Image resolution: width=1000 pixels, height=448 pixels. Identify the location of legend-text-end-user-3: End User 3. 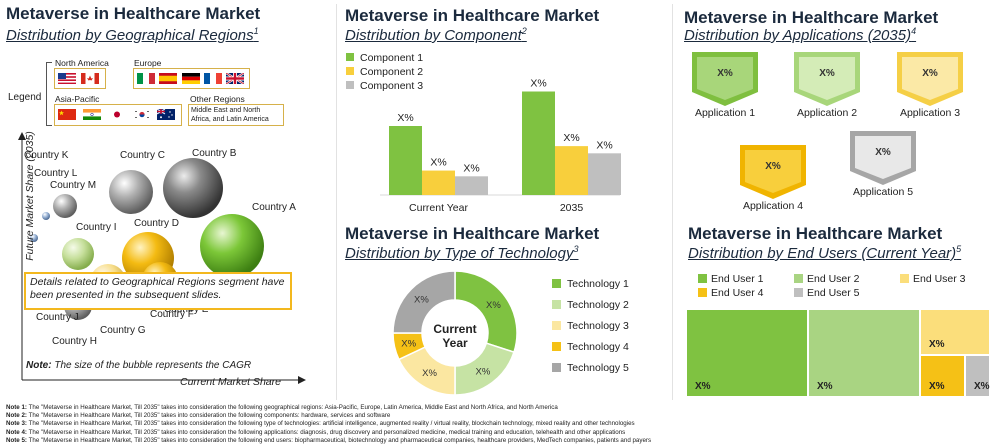
(939, 279).